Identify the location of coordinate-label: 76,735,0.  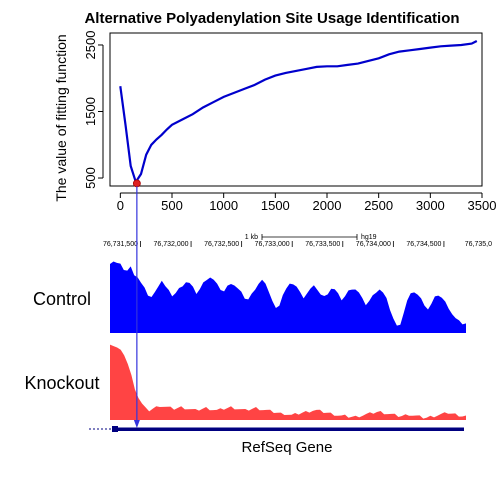
(478, 244).